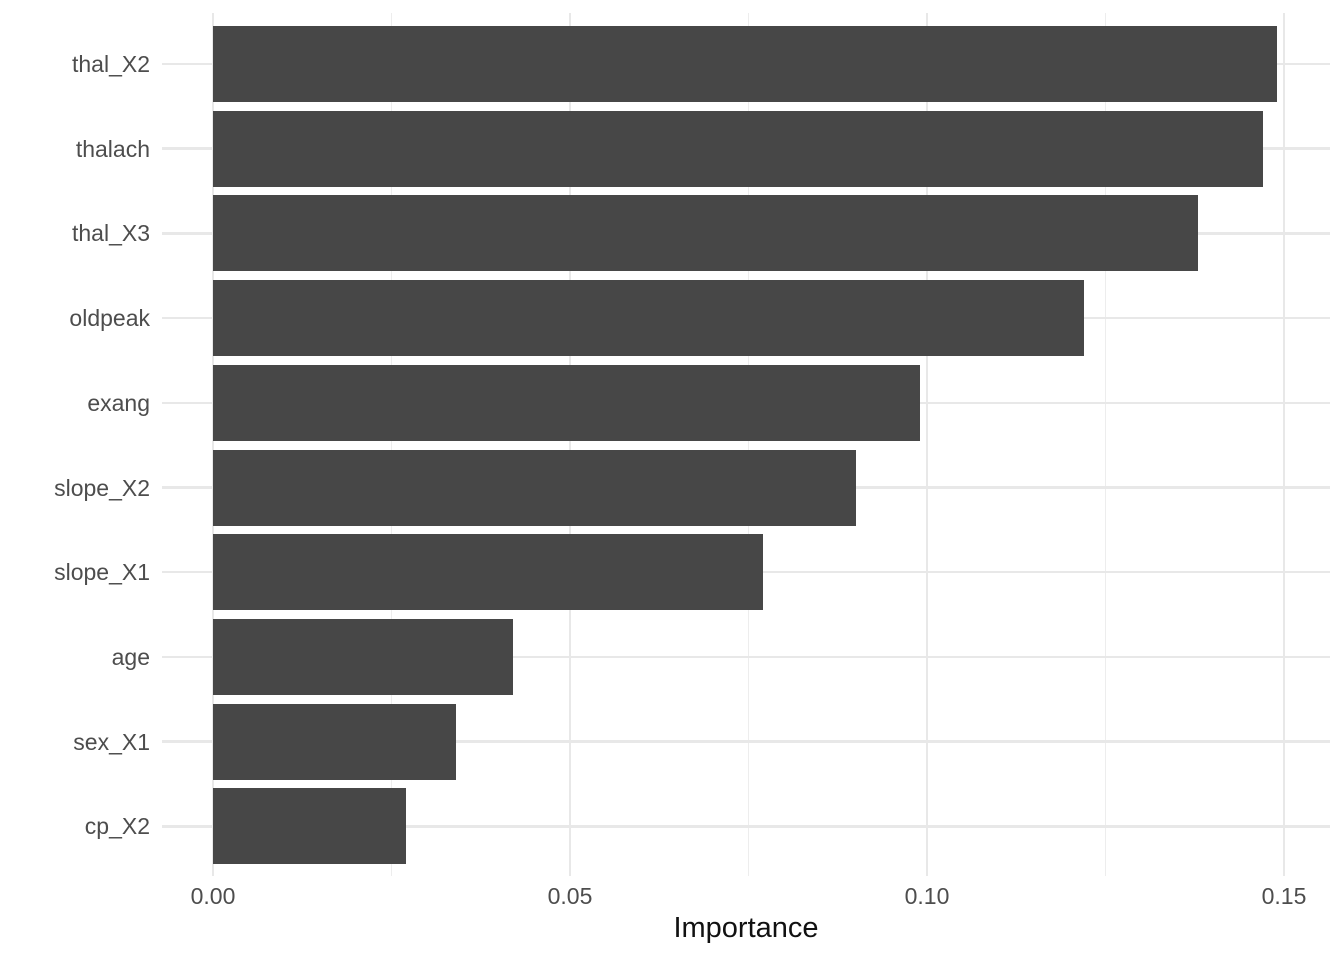  I want to click on y-axis-label: slope_X1, so click(102, 572).